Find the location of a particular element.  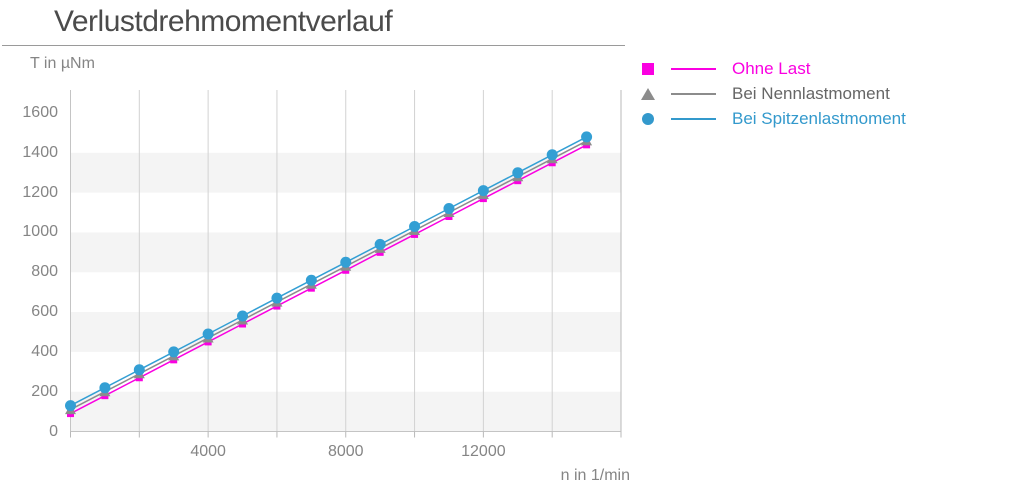

x-tick-label: 8000 is located at coordinates (345, 451).